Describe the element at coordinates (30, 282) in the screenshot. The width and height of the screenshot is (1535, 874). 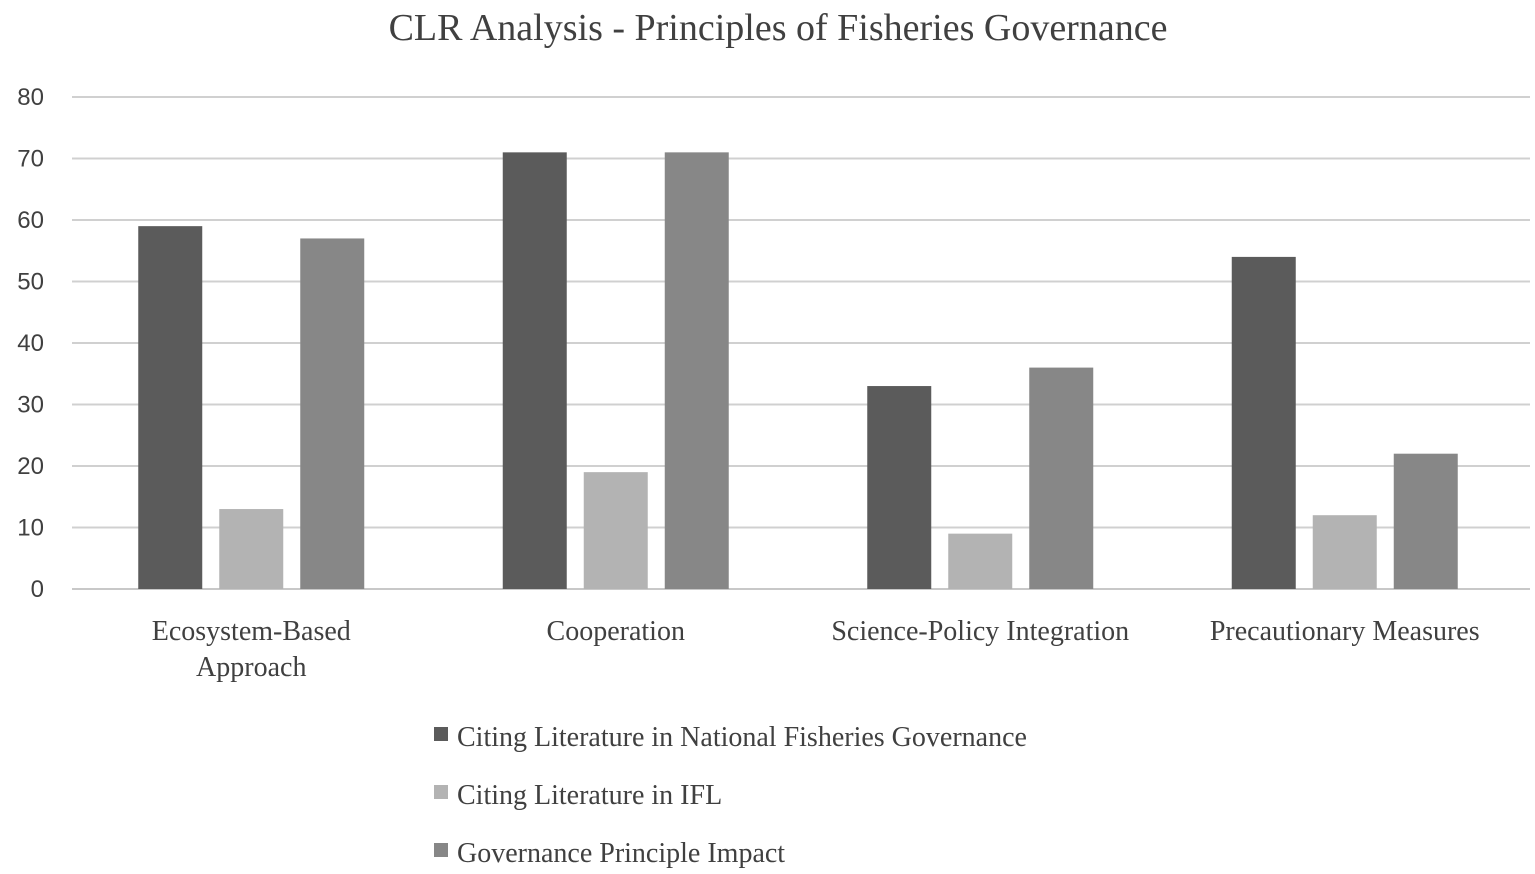
I see `y-tick-label: 50` at that location.